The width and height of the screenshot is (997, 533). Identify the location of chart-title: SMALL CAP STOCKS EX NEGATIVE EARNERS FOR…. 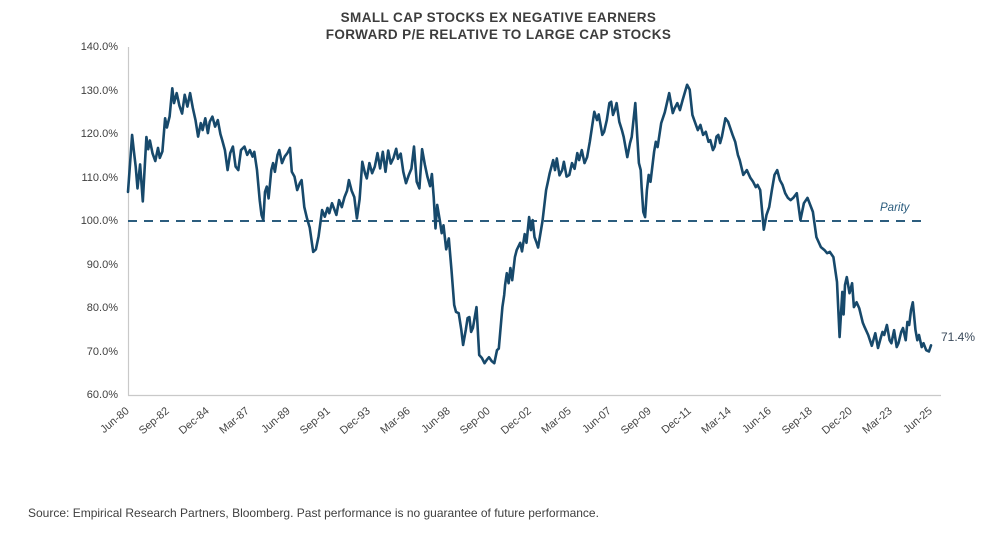
(498, 26).